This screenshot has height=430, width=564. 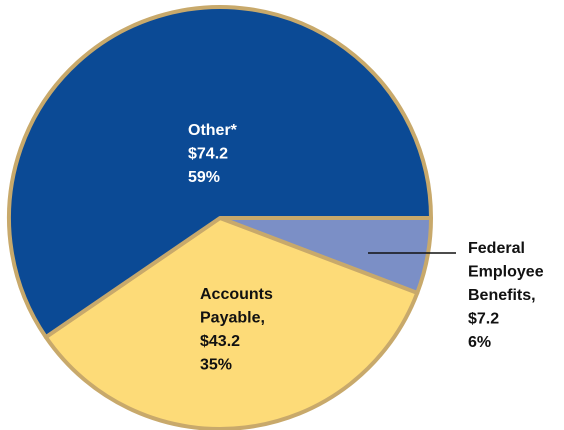 I want to click on value-label: $7.2, so click(x=483, y=319).